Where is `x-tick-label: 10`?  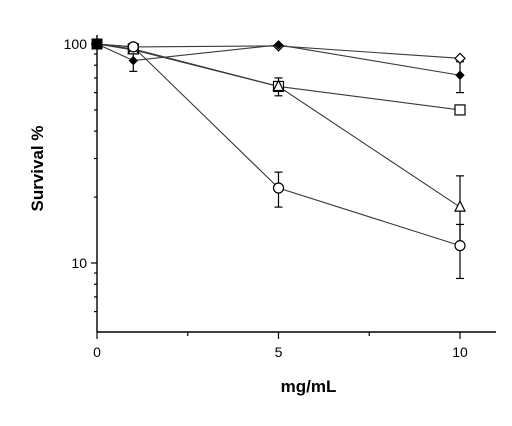
x-tick-label: 10 is located at coordinates (460, 352).